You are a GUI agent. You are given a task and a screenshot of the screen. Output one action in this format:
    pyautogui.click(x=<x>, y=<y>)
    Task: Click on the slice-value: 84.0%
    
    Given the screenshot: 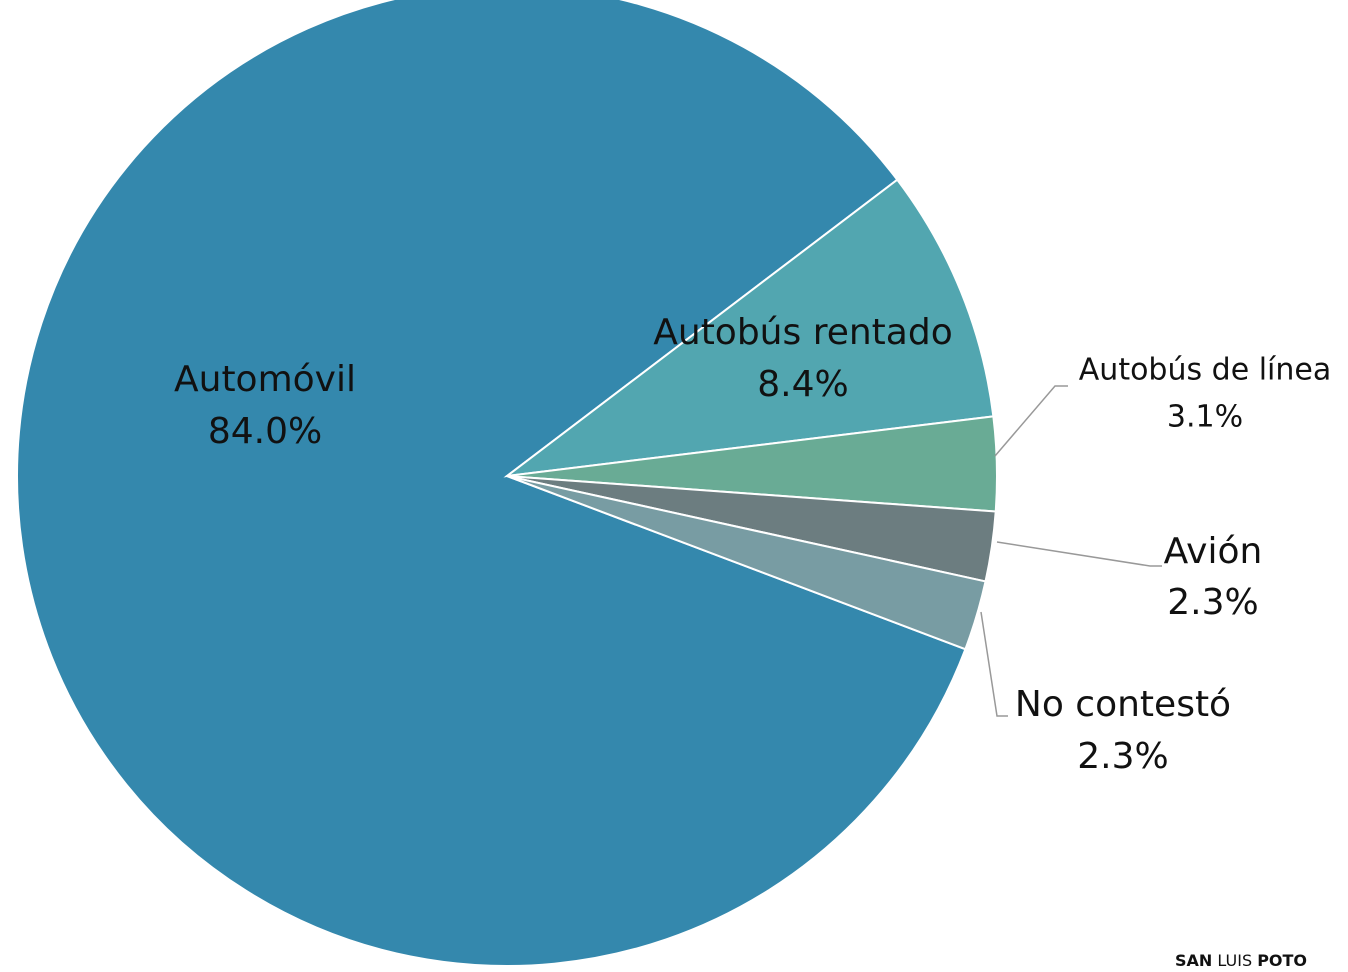 What is the action you would take?
    pyautogui.click(x=265, y=431)
    